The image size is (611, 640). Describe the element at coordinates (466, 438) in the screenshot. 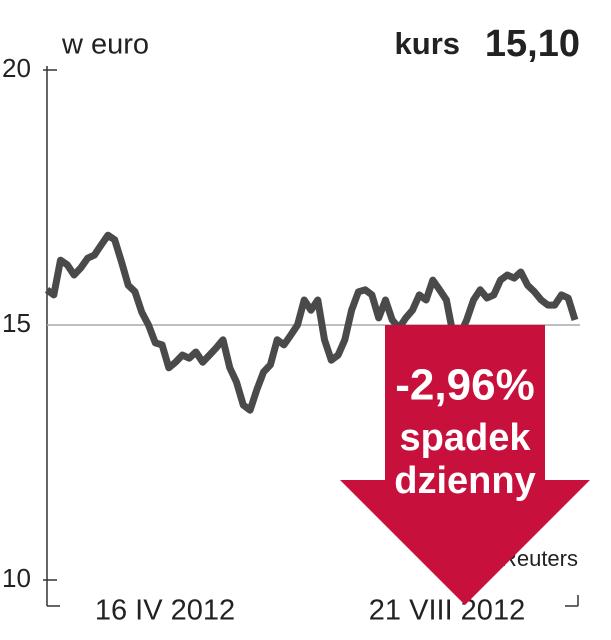

I see `change-text: spadek` at that location.